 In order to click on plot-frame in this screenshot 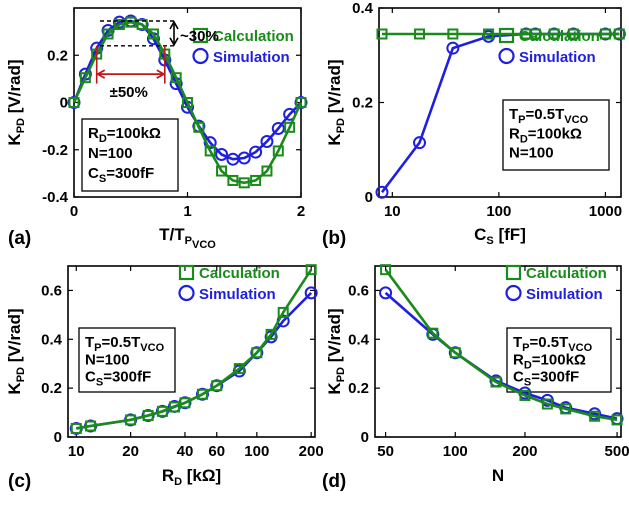, I will do `click(498, 351)`.